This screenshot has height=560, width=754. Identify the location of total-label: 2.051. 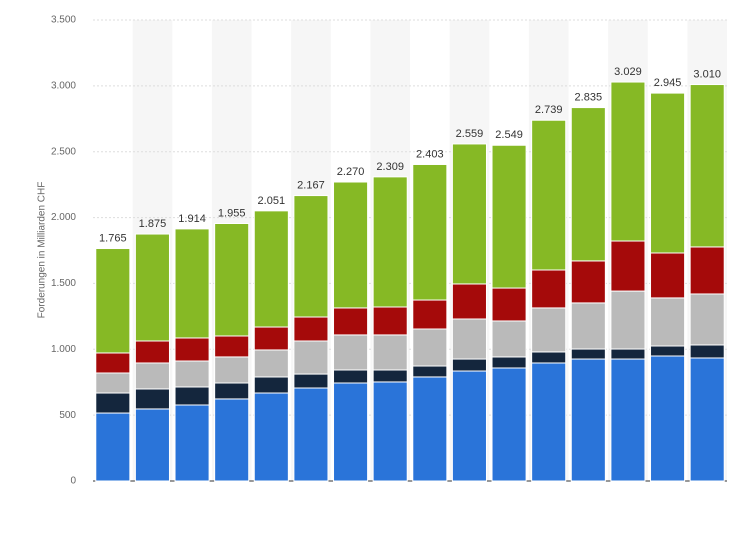
(272, 201).